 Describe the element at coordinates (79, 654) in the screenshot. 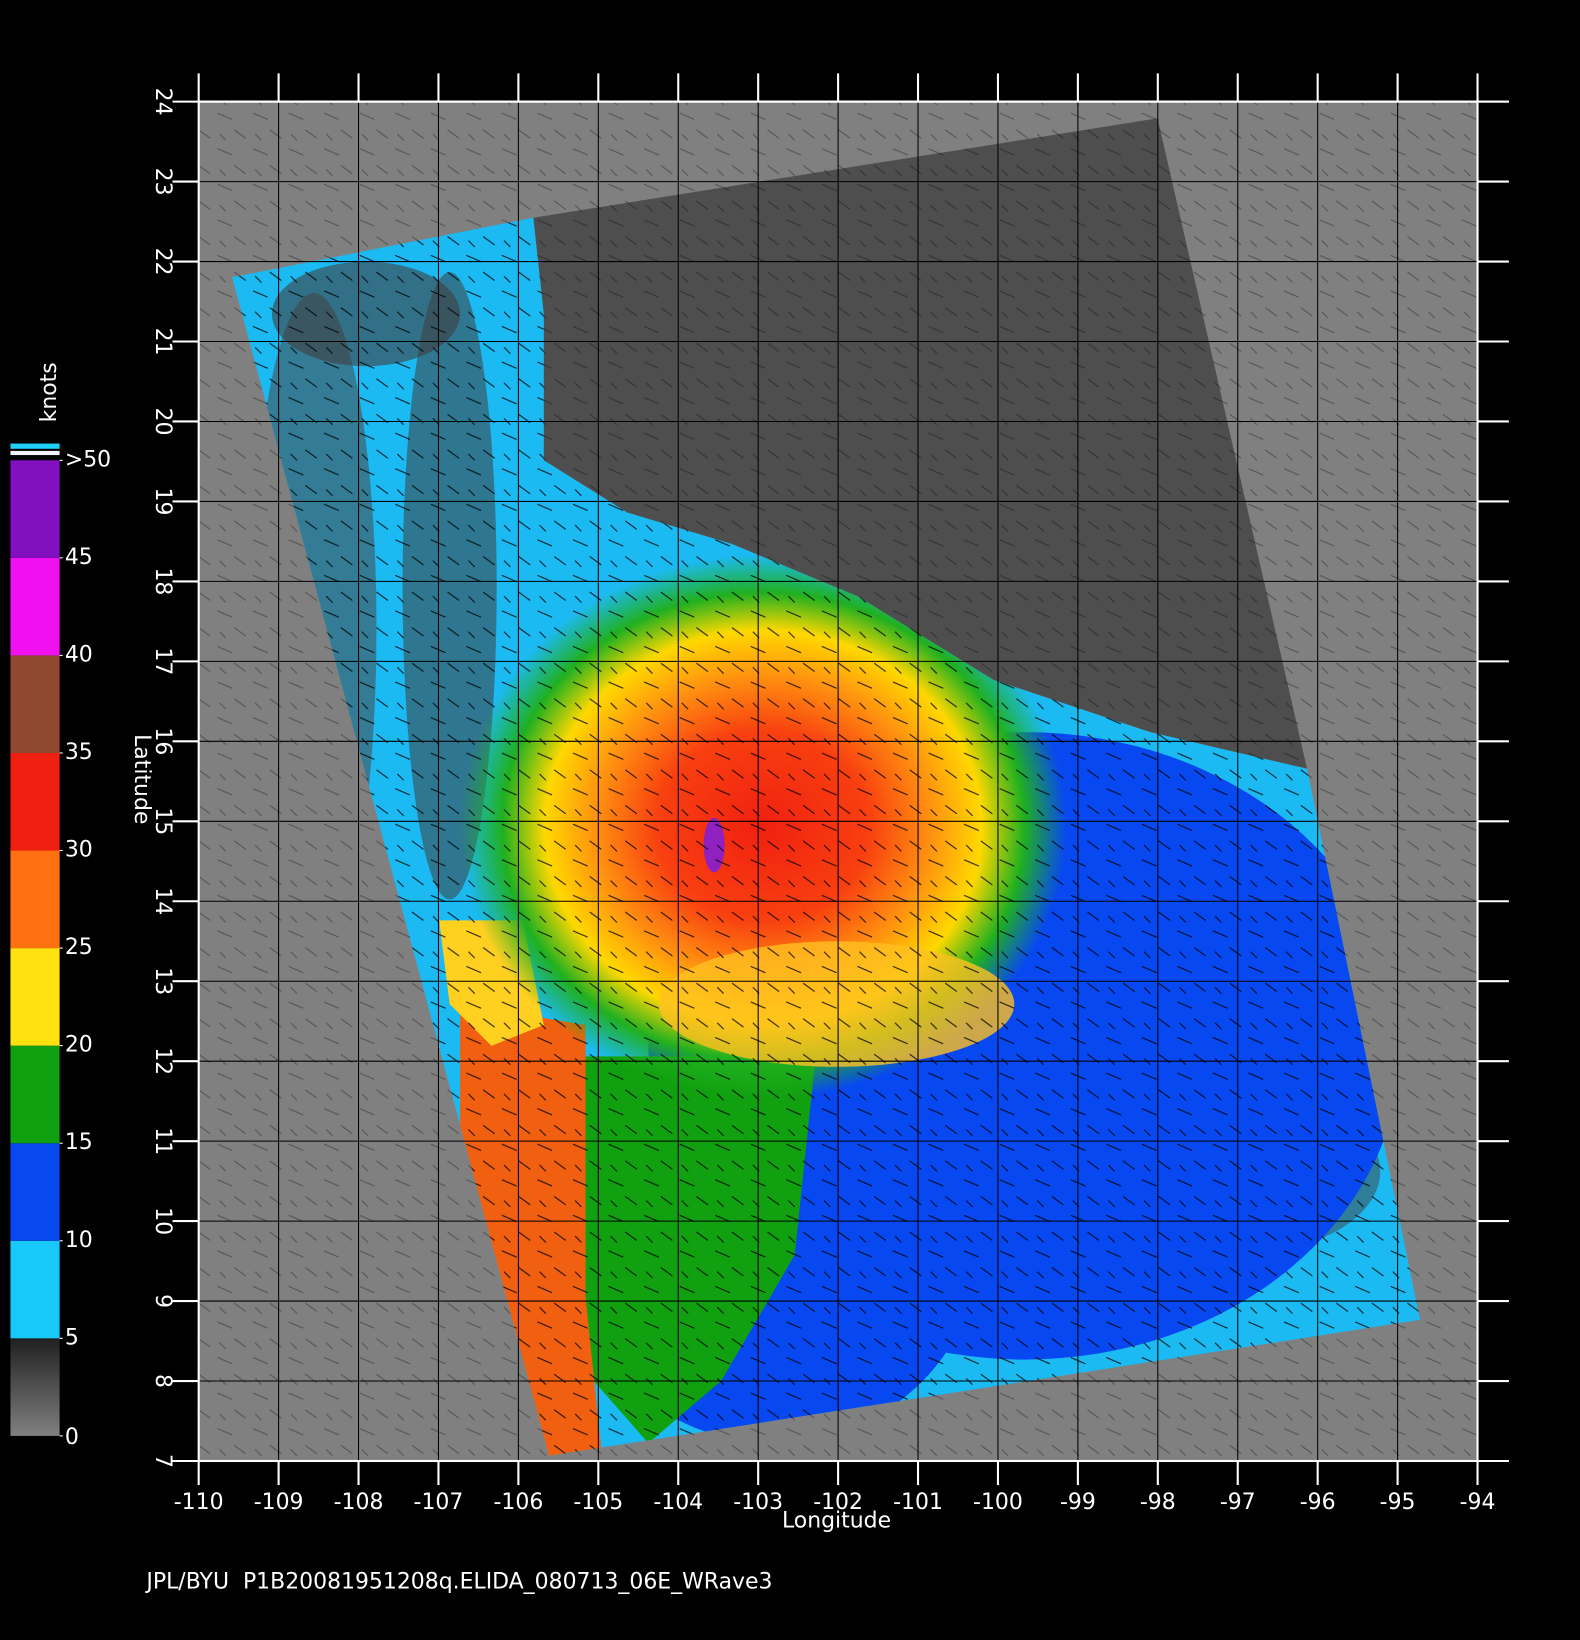

I see `colorbar-tick-label: 40` at that location.